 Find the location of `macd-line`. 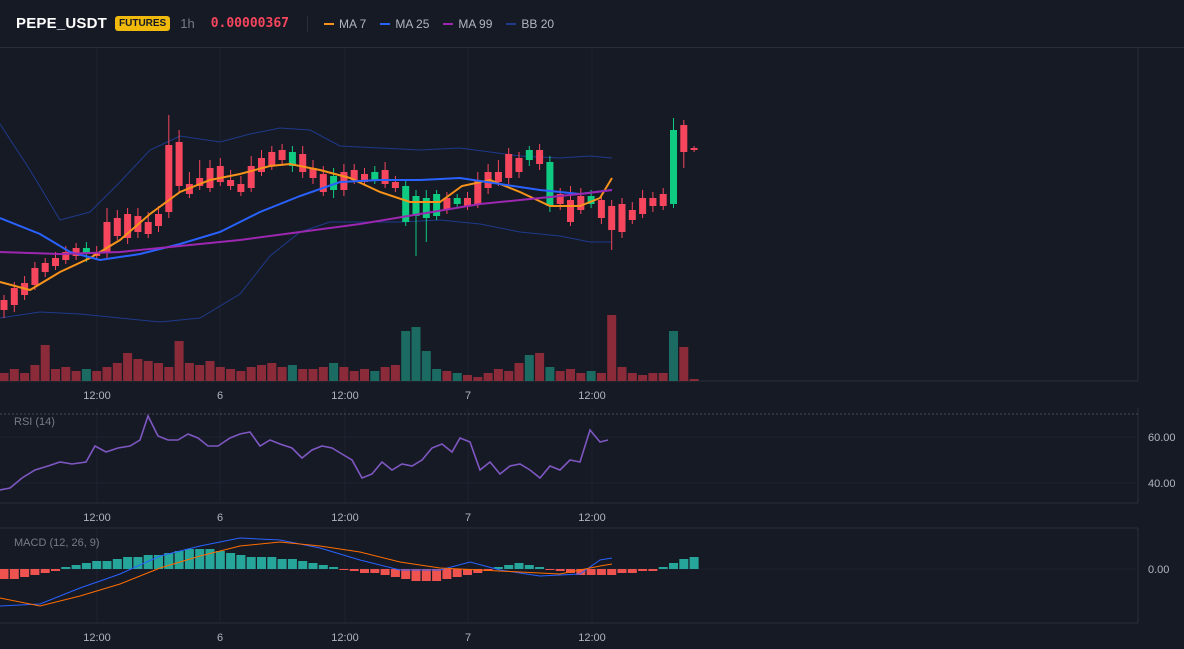

macd-line is located at coordinates (306, 572).